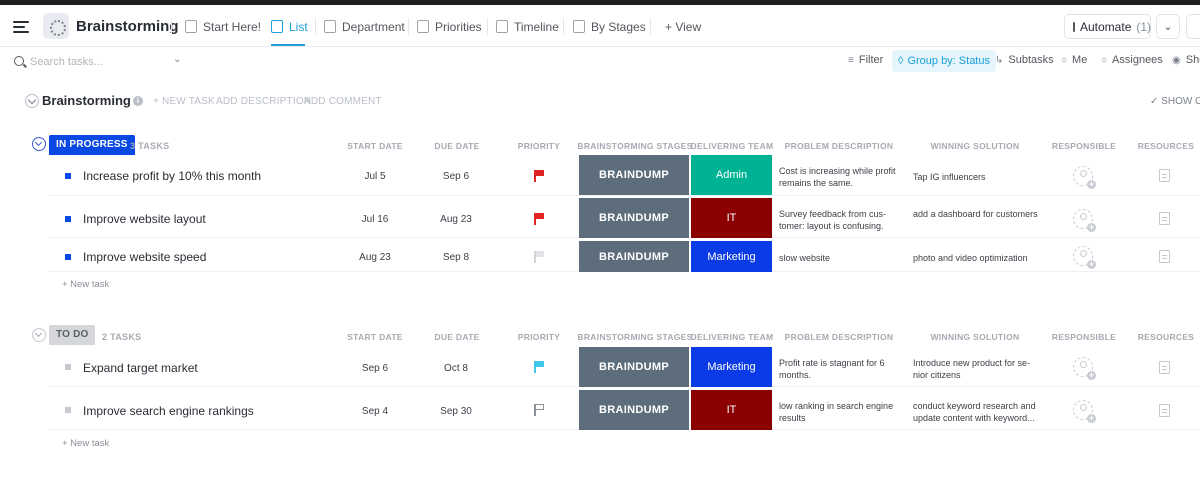  Describe the element at coordinates (264, 101) in the screenshot. I see `add-description-link: ADD DESCRIPTION` at that location.